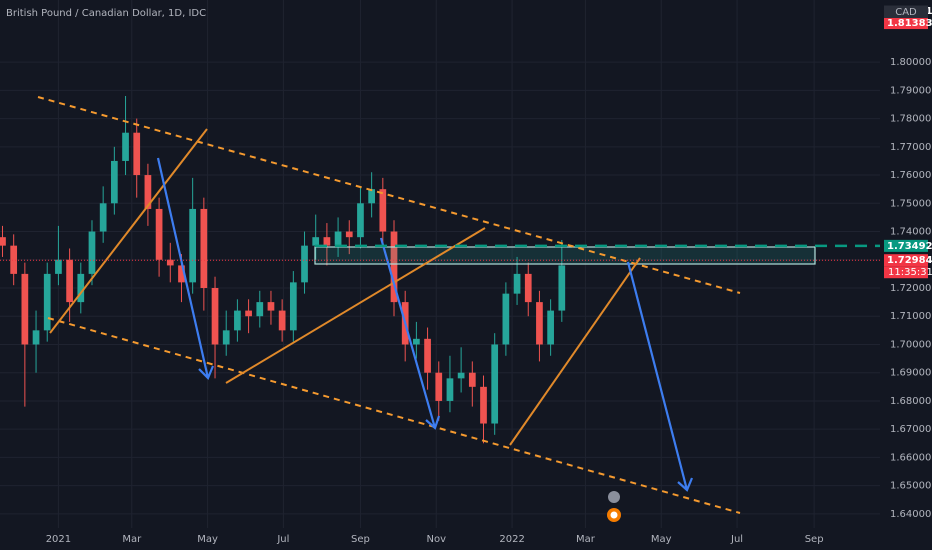 This screenshot has height=550, width=932. I want to click on y-tick-label: 1.77000, so click(910, 147).